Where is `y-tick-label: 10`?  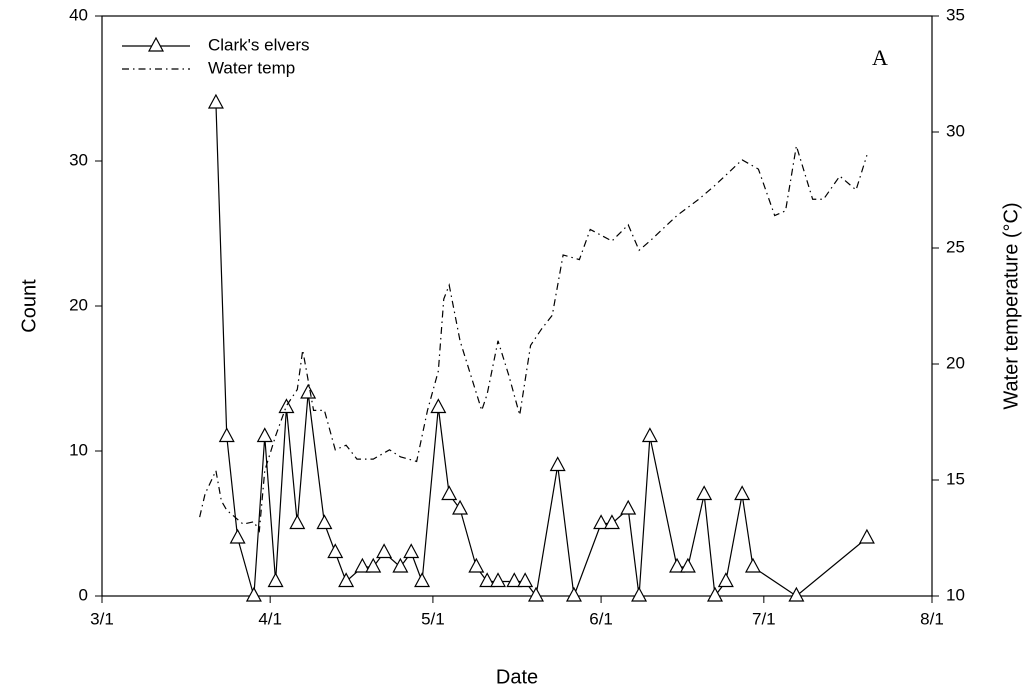
y-tick-label: 10 is located at coordinates (78, 449).